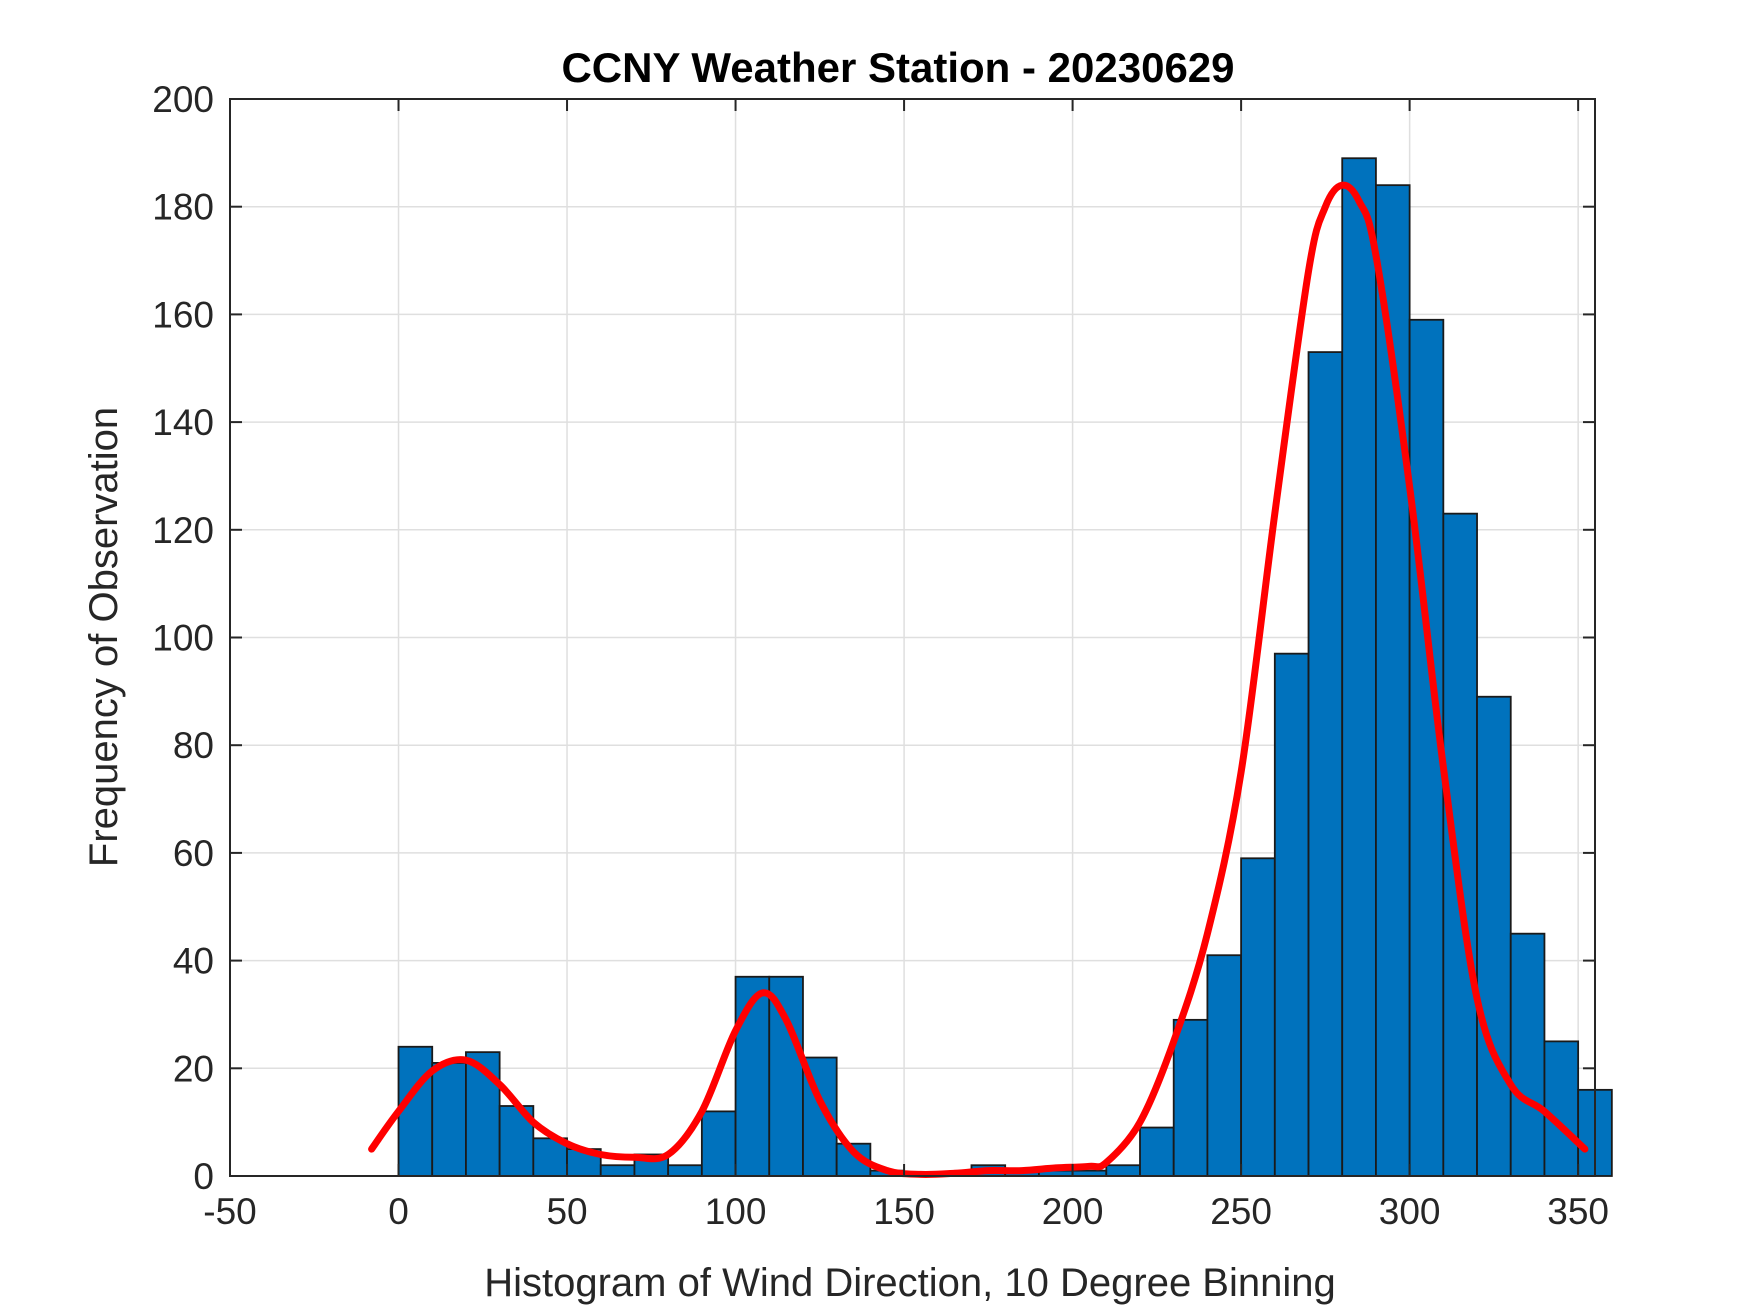 Image resolution: width=1750 pixels, height=1313 pixels. Describe the element at coordinates (193, 961) in the screenshot. I see `y-tick-label: 40` at that location.